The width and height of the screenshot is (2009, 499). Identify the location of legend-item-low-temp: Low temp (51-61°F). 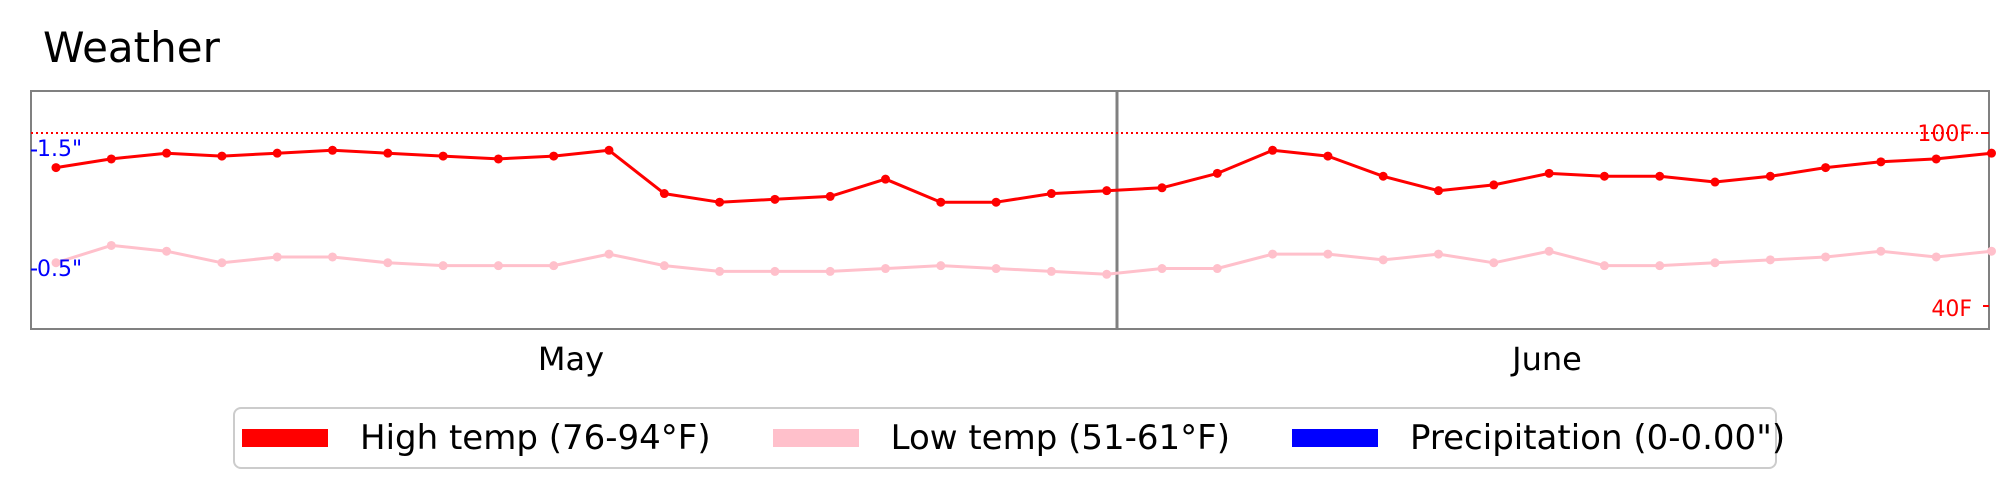
(1001, 438).